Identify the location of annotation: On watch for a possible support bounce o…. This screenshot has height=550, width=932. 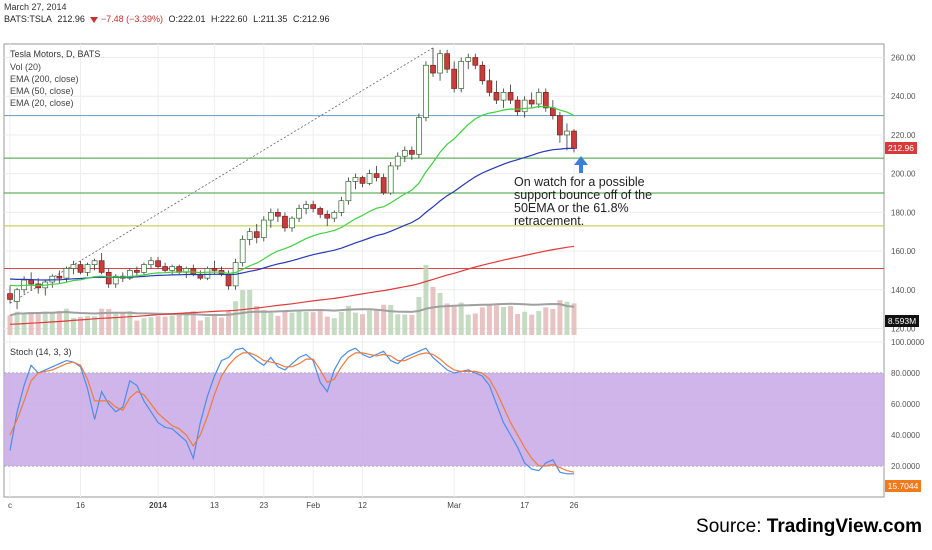
(583, 201).